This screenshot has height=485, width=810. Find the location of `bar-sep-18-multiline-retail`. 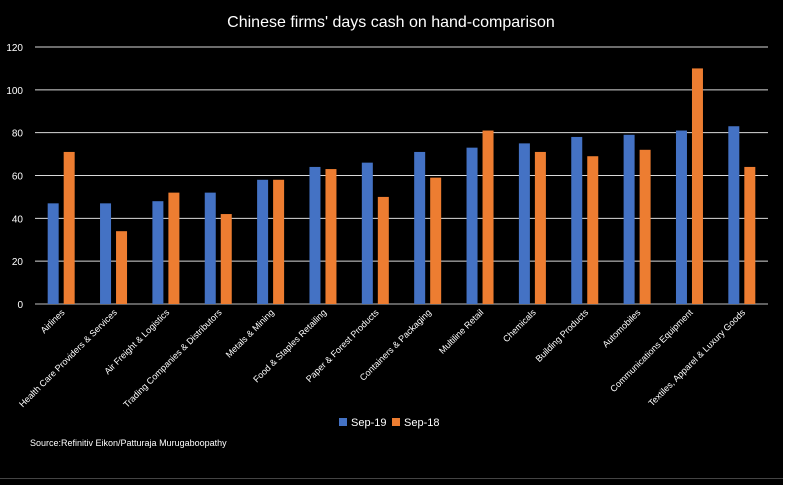

bar-sep-18-multiline-retail is located at coordinates (488, 217).